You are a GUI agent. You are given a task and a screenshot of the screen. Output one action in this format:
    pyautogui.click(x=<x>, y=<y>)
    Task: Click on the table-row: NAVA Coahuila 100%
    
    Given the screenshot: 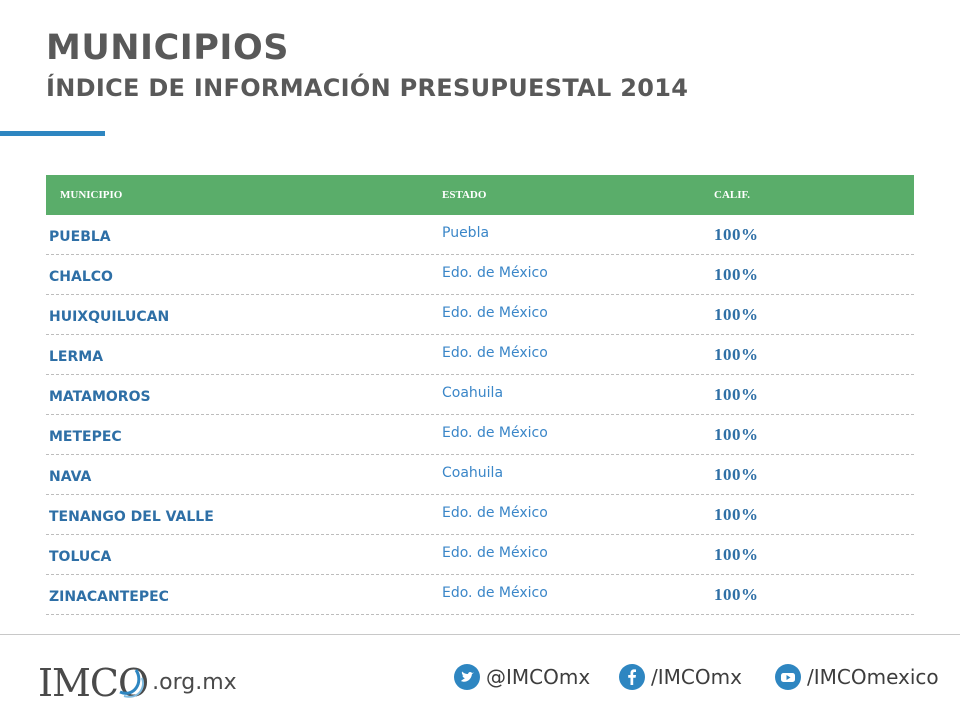 What is the action you would take?
    pyautogui.click(x=480, y=475)
    